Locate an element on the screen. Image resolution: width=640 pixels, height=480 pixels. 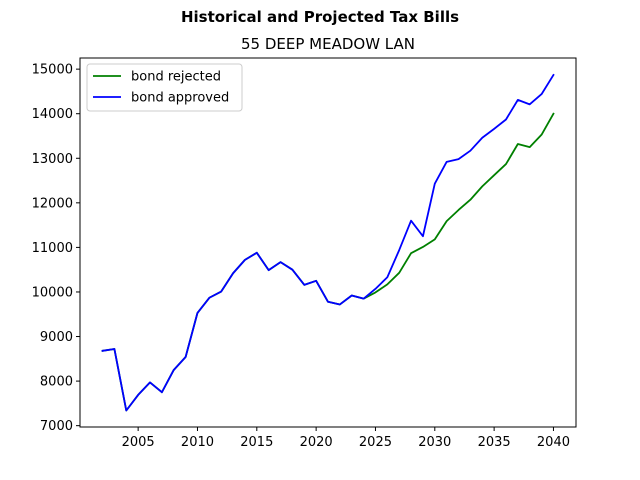
legend-label-bond-rejected: bond rejected is located at coordinates (176, 77).